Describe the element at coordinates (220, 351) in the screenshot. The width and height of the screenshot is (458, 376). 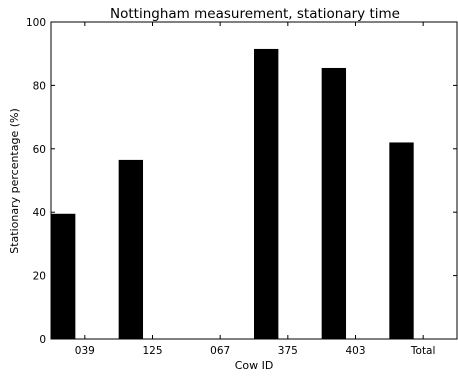
I see `x-tick-label: 067` at that location.